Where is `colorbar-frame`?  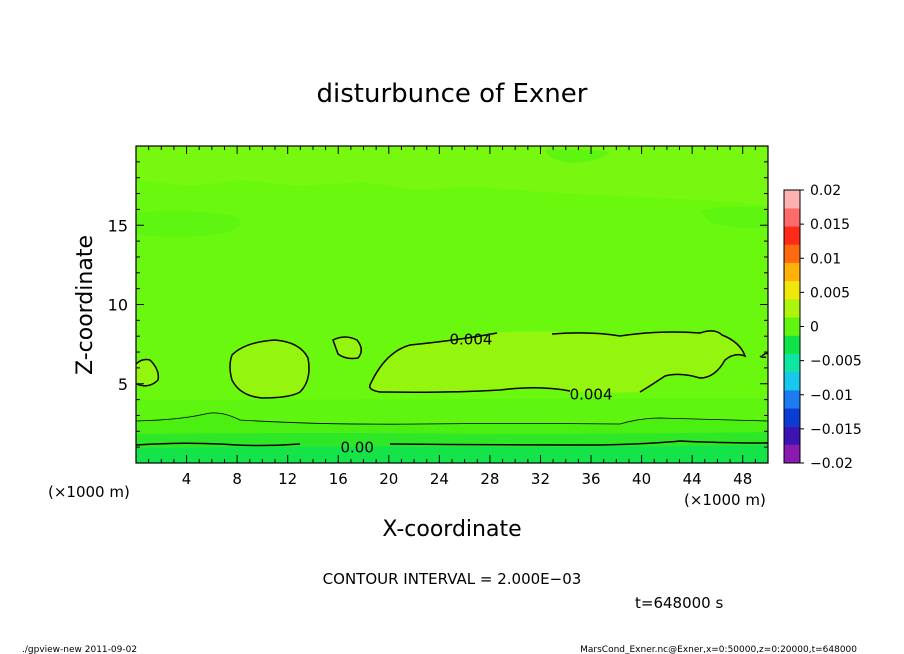
colorbar-frame is located at coordinates (792, 326).